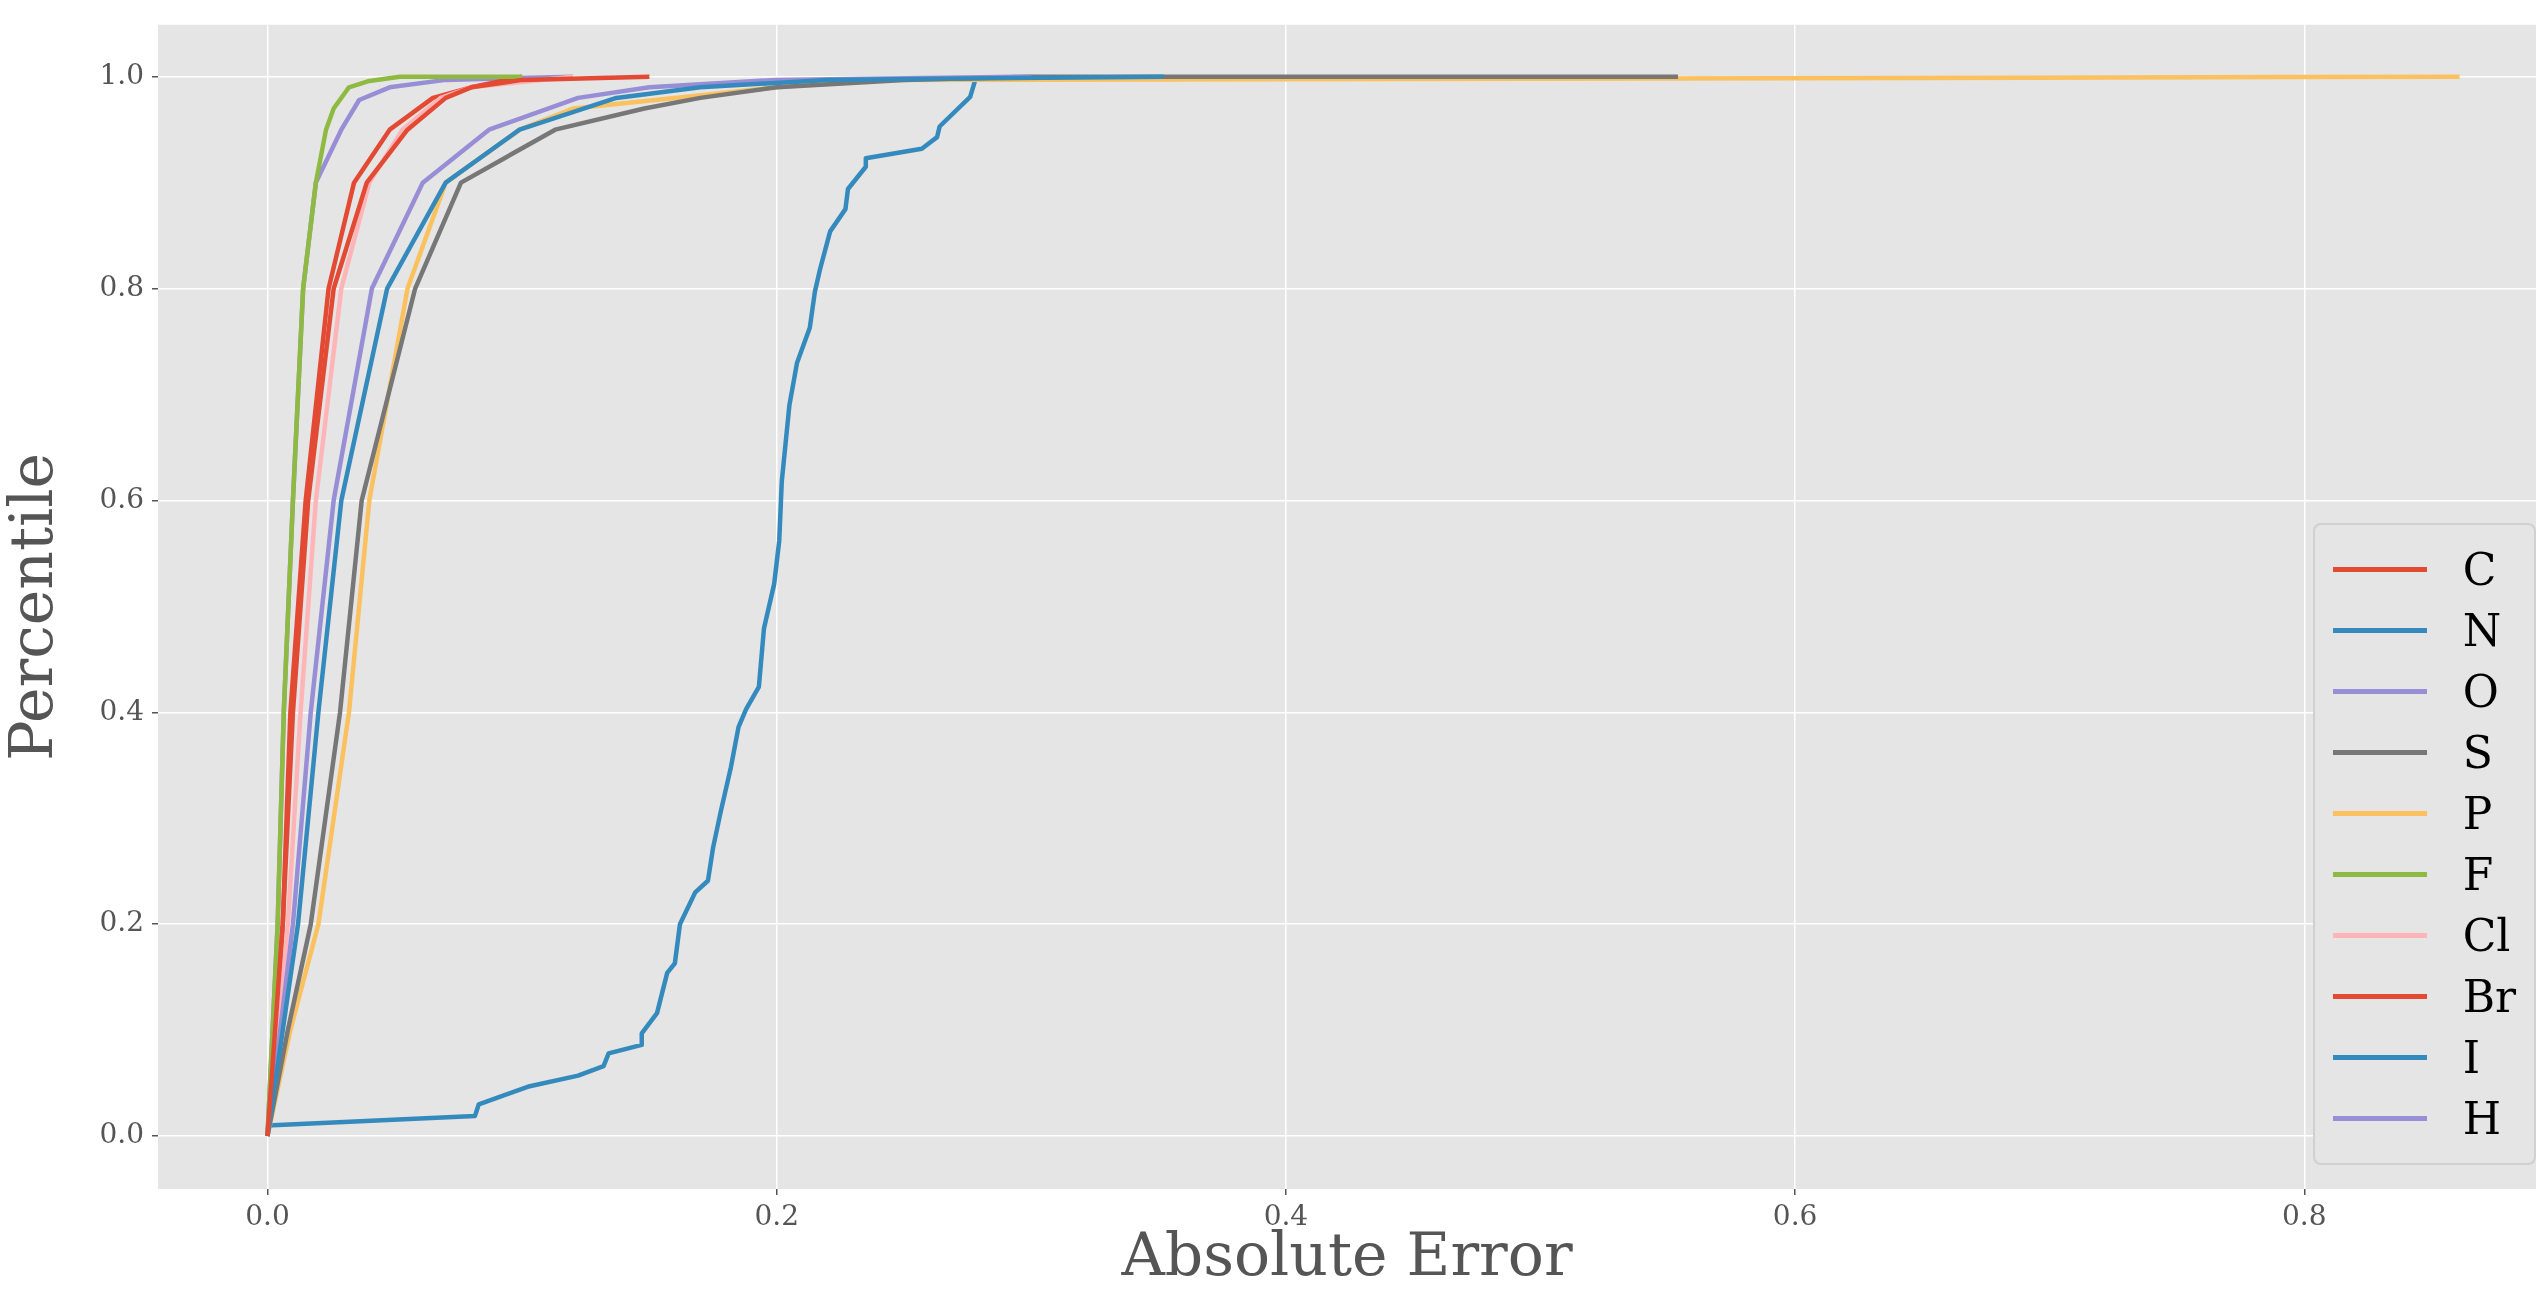 Image resolution: width=2536 pixels, height=1295 pixels. I want to click on legend-label: I, so click(2471, 1057).